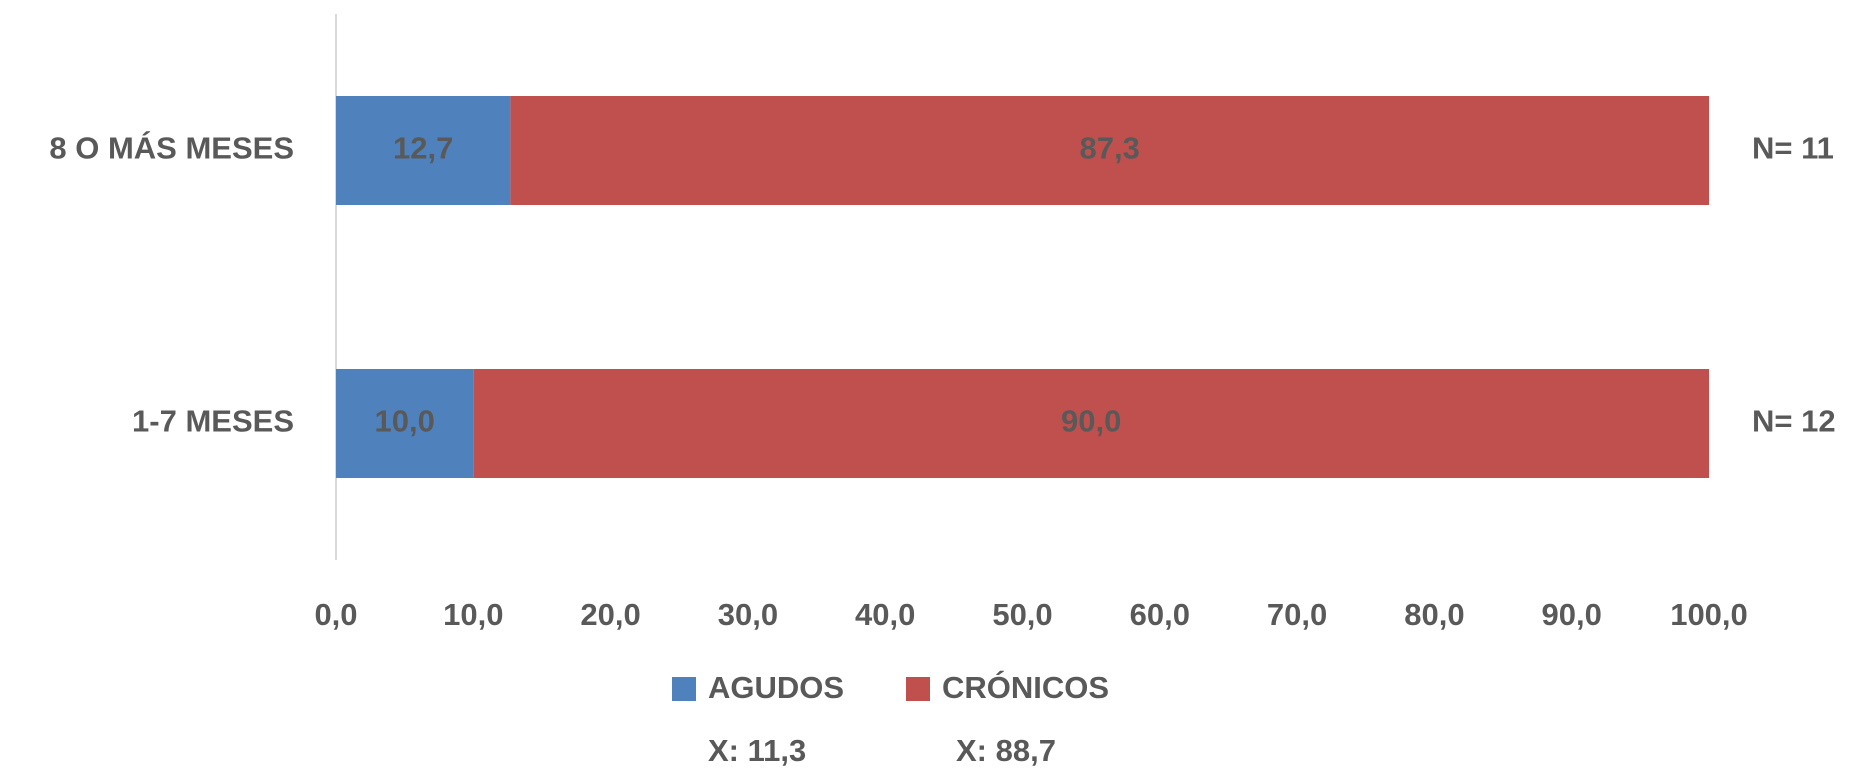  Describe the element at coordinates (473, 614) in the screenshot. I see `x-tick-label: 10,0` at that location.